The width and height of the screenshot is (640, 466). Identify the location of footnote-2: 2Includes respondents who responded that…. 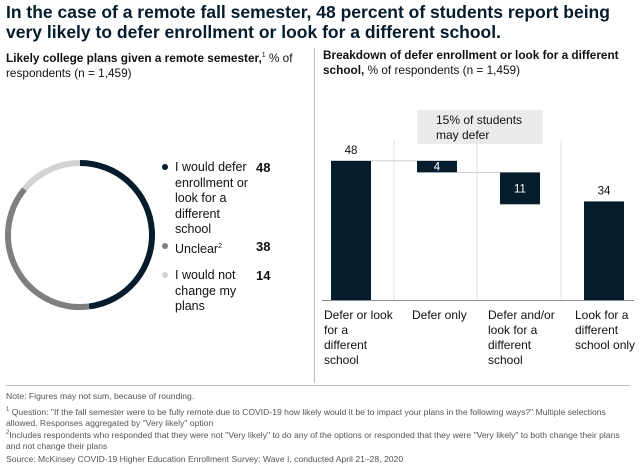
(321, 440).